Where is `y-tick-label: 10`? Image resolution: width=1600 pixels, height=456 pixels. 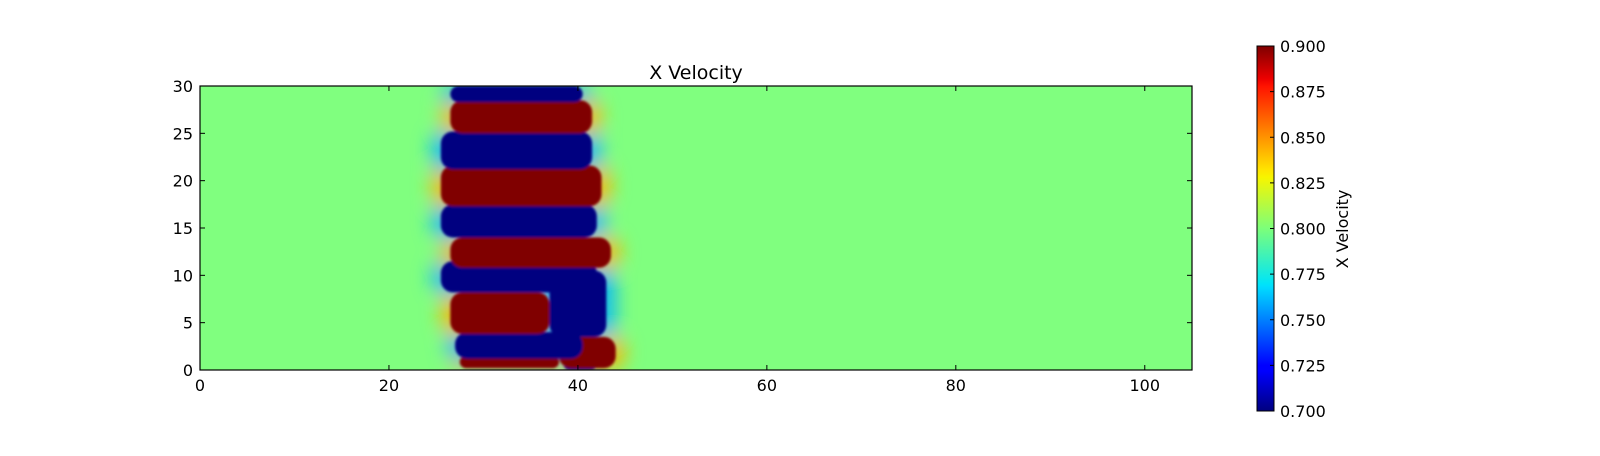 y-tick-label: 10 is located at coordinates (183, 275).